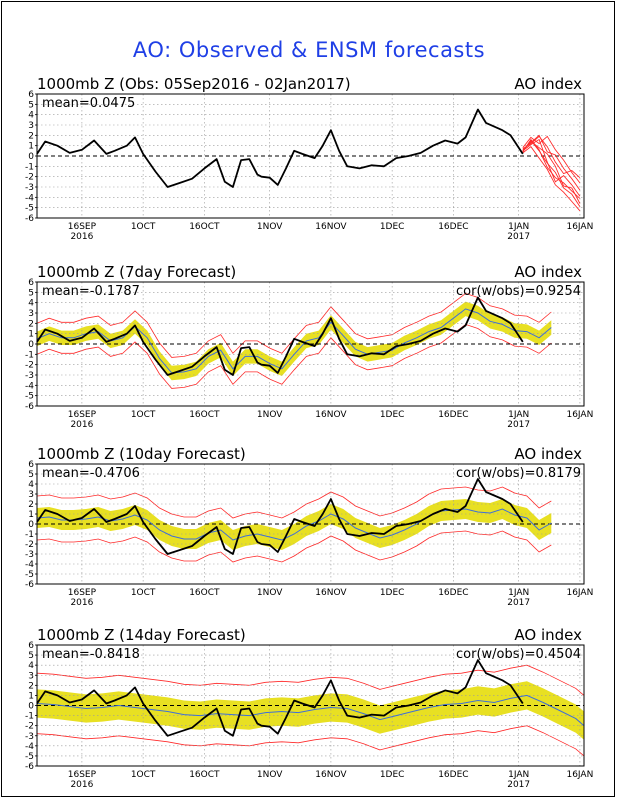  I want to click on forecast-lower-bound, so click(310, 741).